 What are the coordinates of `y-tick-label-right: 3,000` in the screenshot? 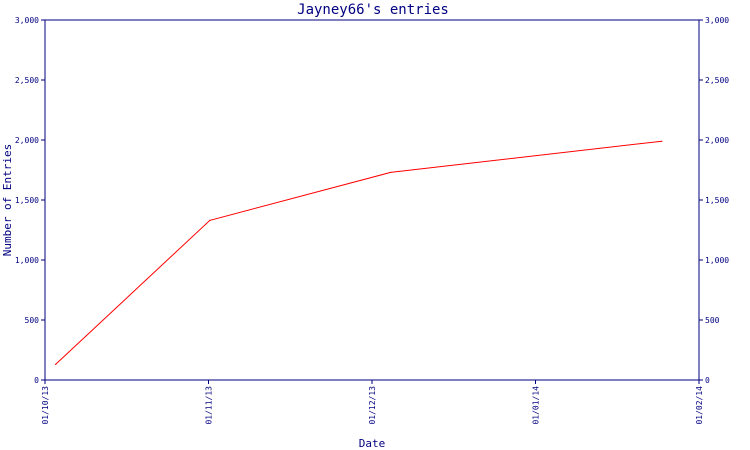 It's located at (717, 20).